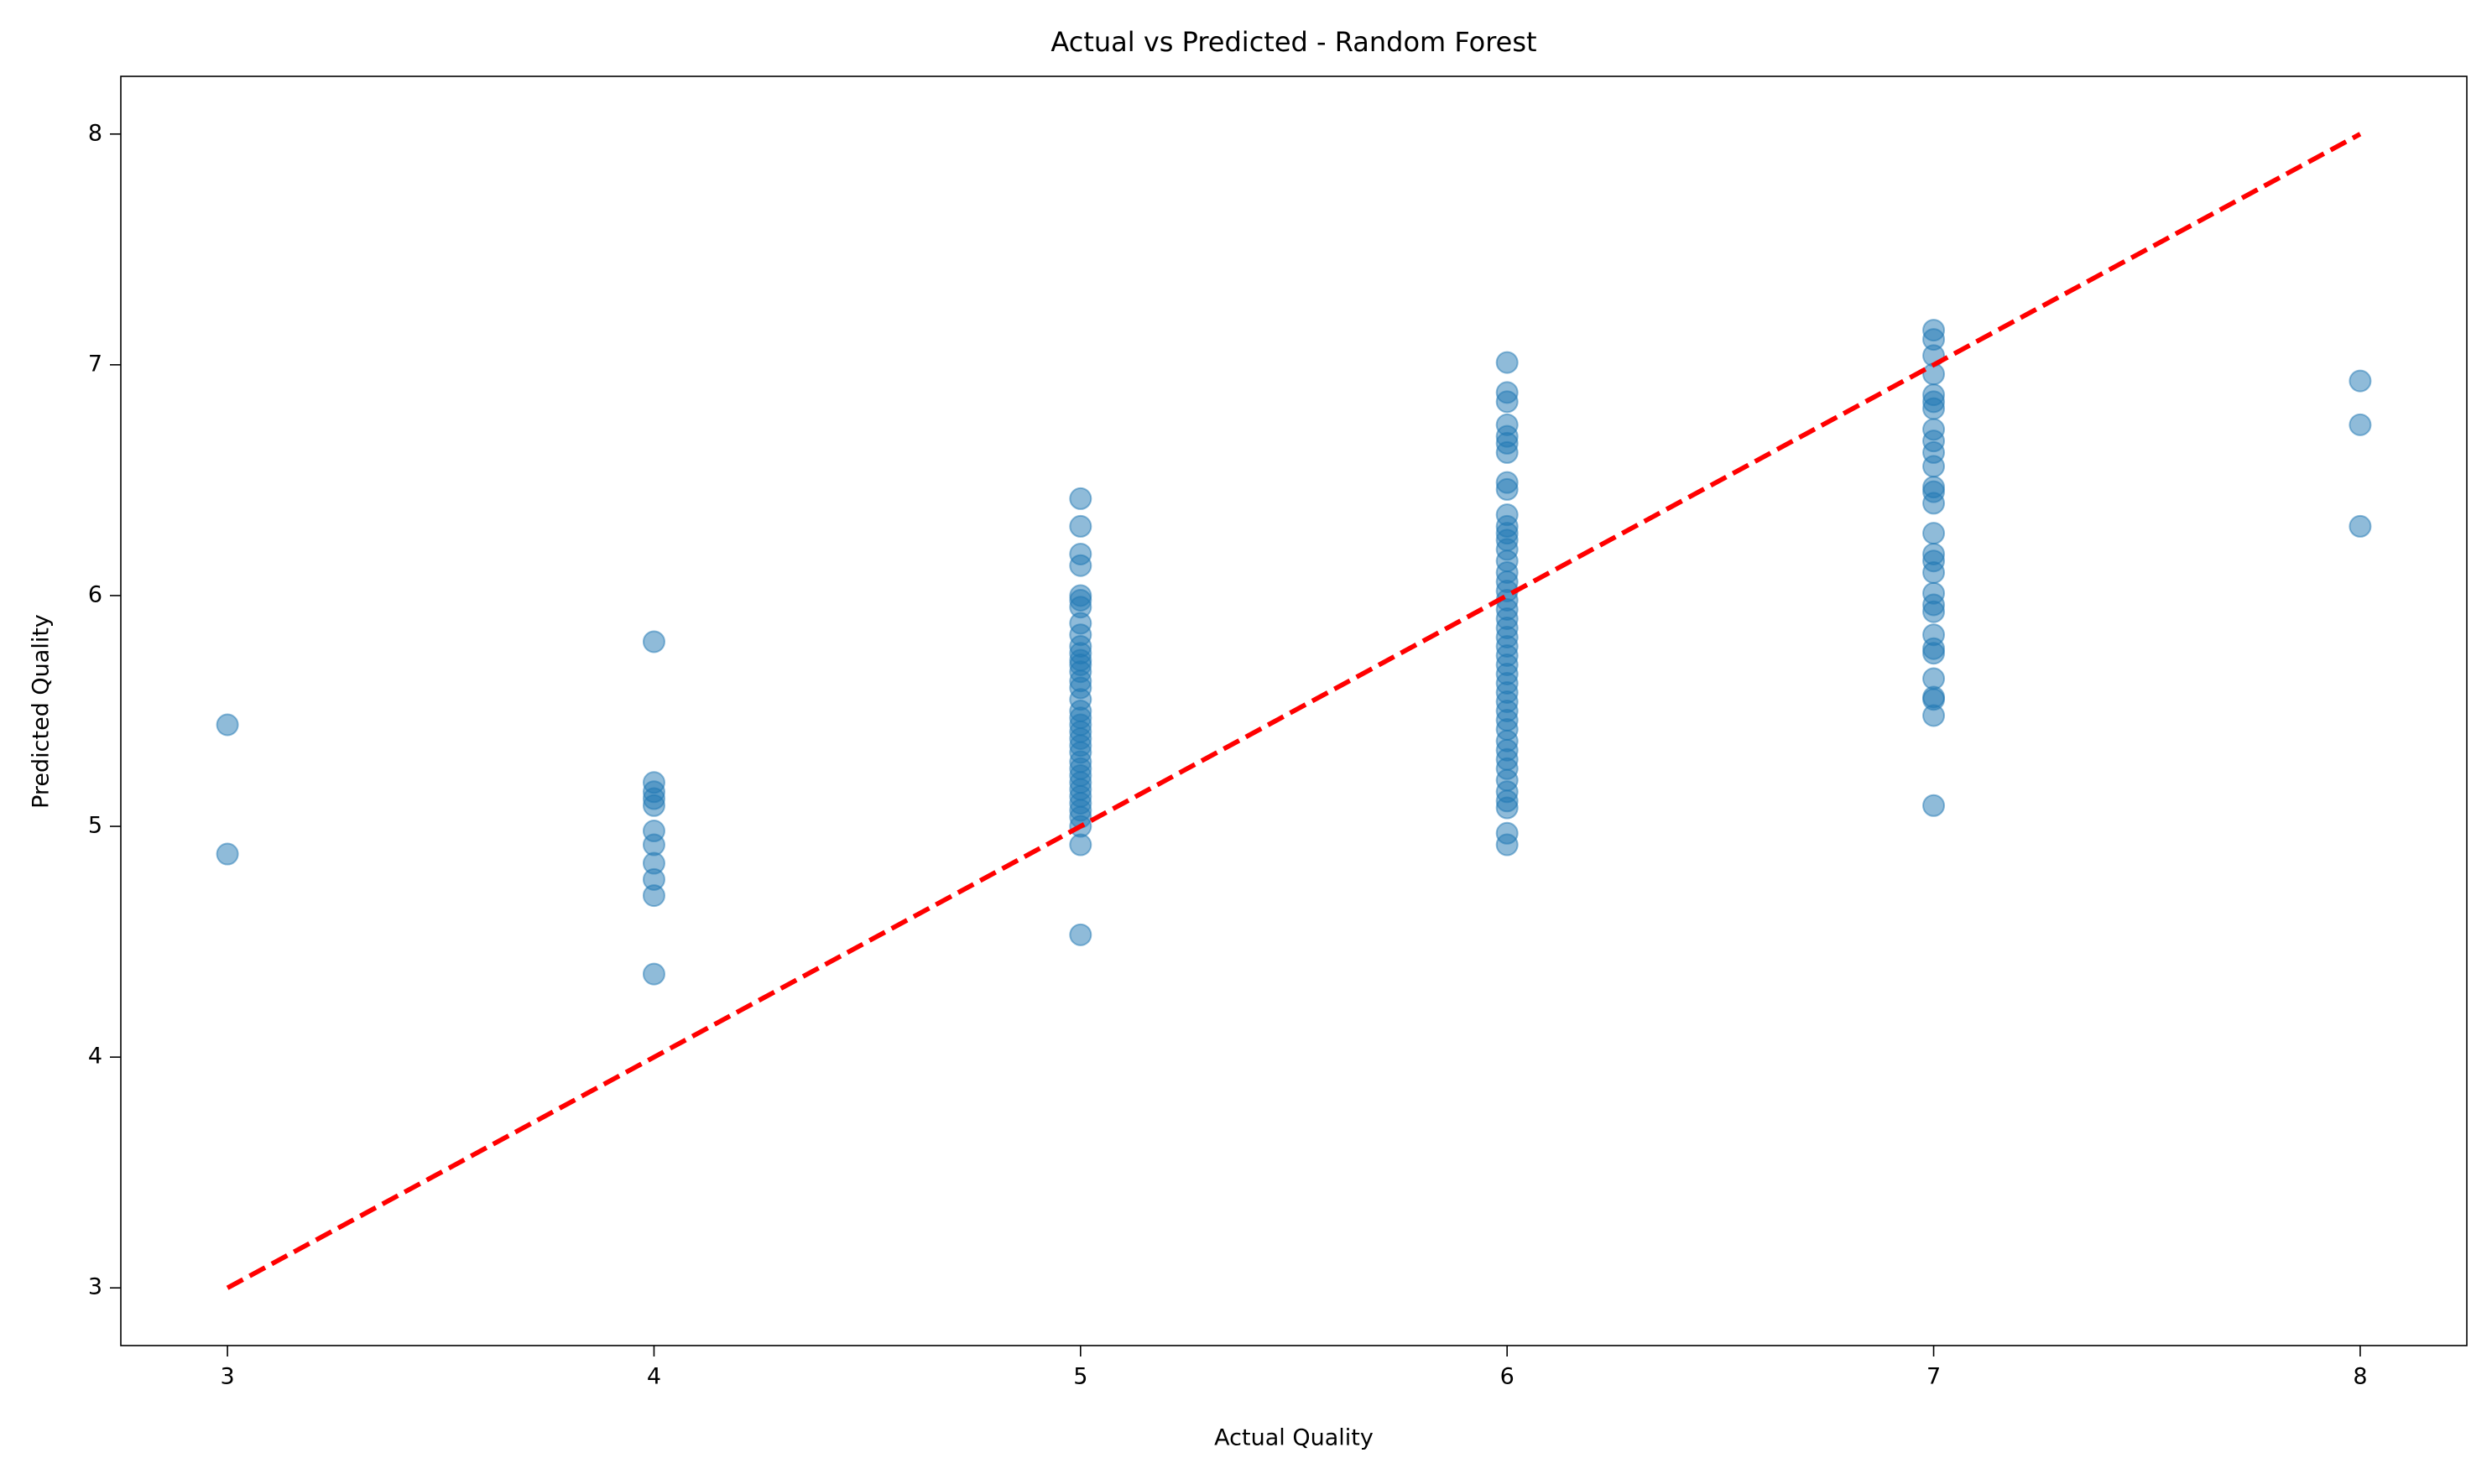 The width and height of the screenshot is (2492, 1484). Describe the element at coordinates (95, 594) in the screenshot. I see `y-tick-label: 6` at that location.